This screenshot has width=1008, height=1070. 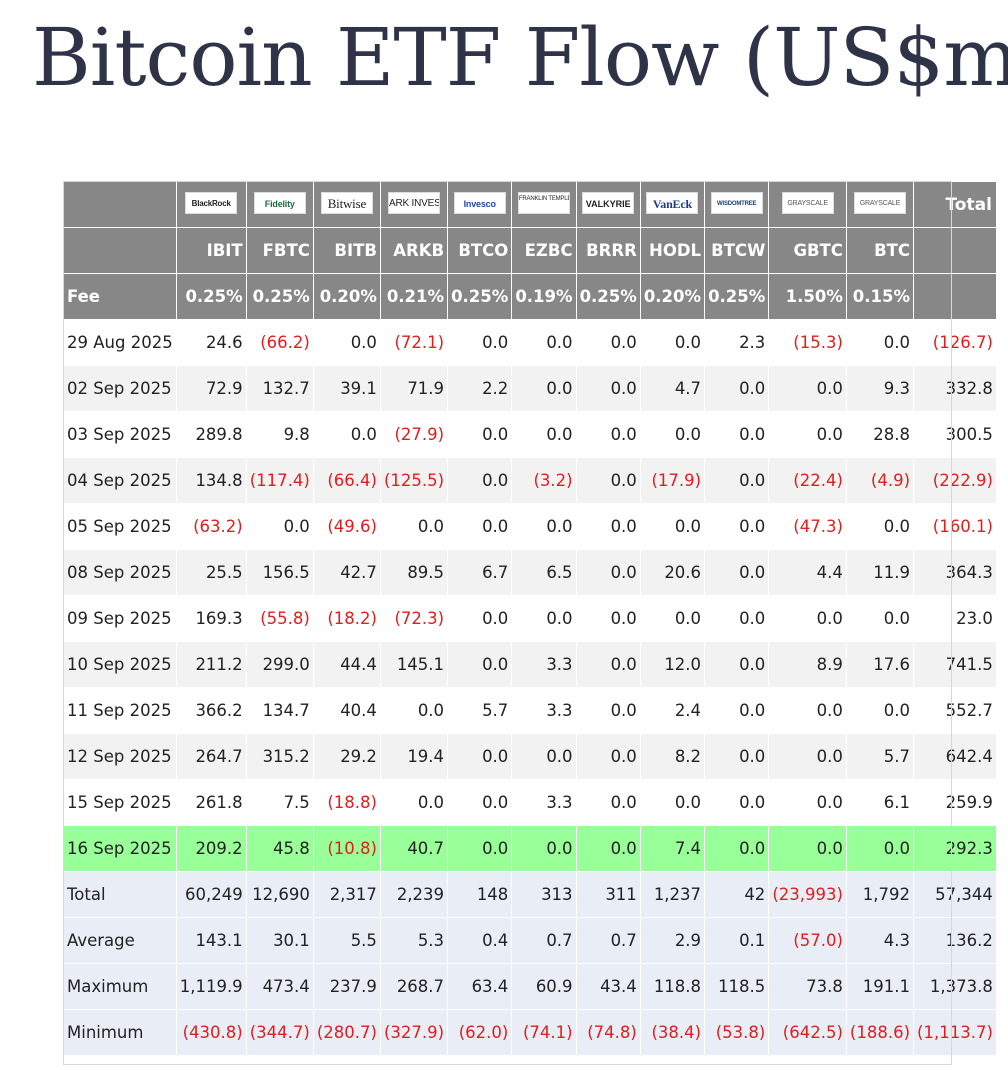 What do you see at coordinates (479, 202) in the screenshot?
I see `invesco-logo: Invesco` at bounding box center [479, 202].